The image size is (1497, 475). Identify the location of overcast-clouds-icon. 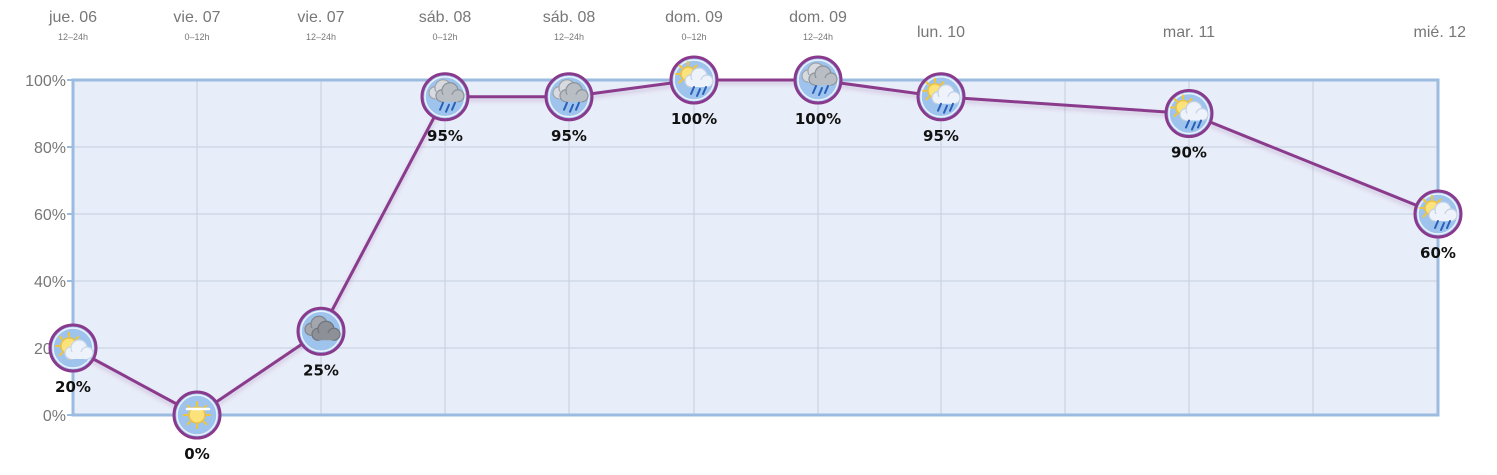
(321, 331).